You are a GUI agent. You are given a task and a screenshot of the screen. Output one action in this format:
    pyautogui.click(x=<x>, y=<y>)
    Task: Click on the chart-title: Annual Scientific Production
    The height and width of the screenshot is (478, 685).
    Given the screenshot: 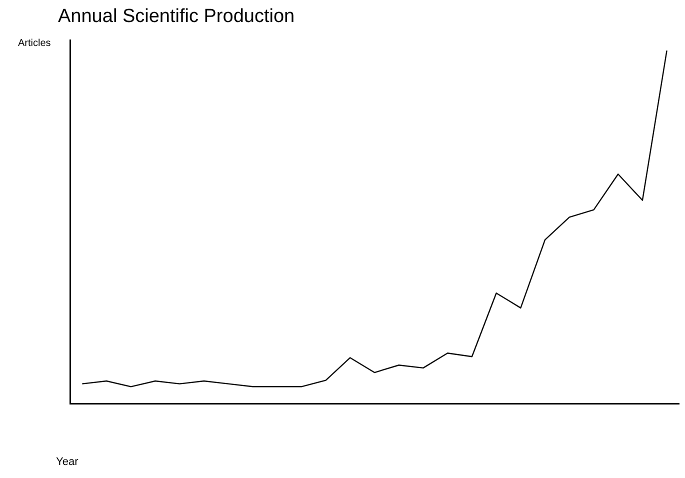 What is the action you would take?
    pyautogui.click(x=176, y=17)
    